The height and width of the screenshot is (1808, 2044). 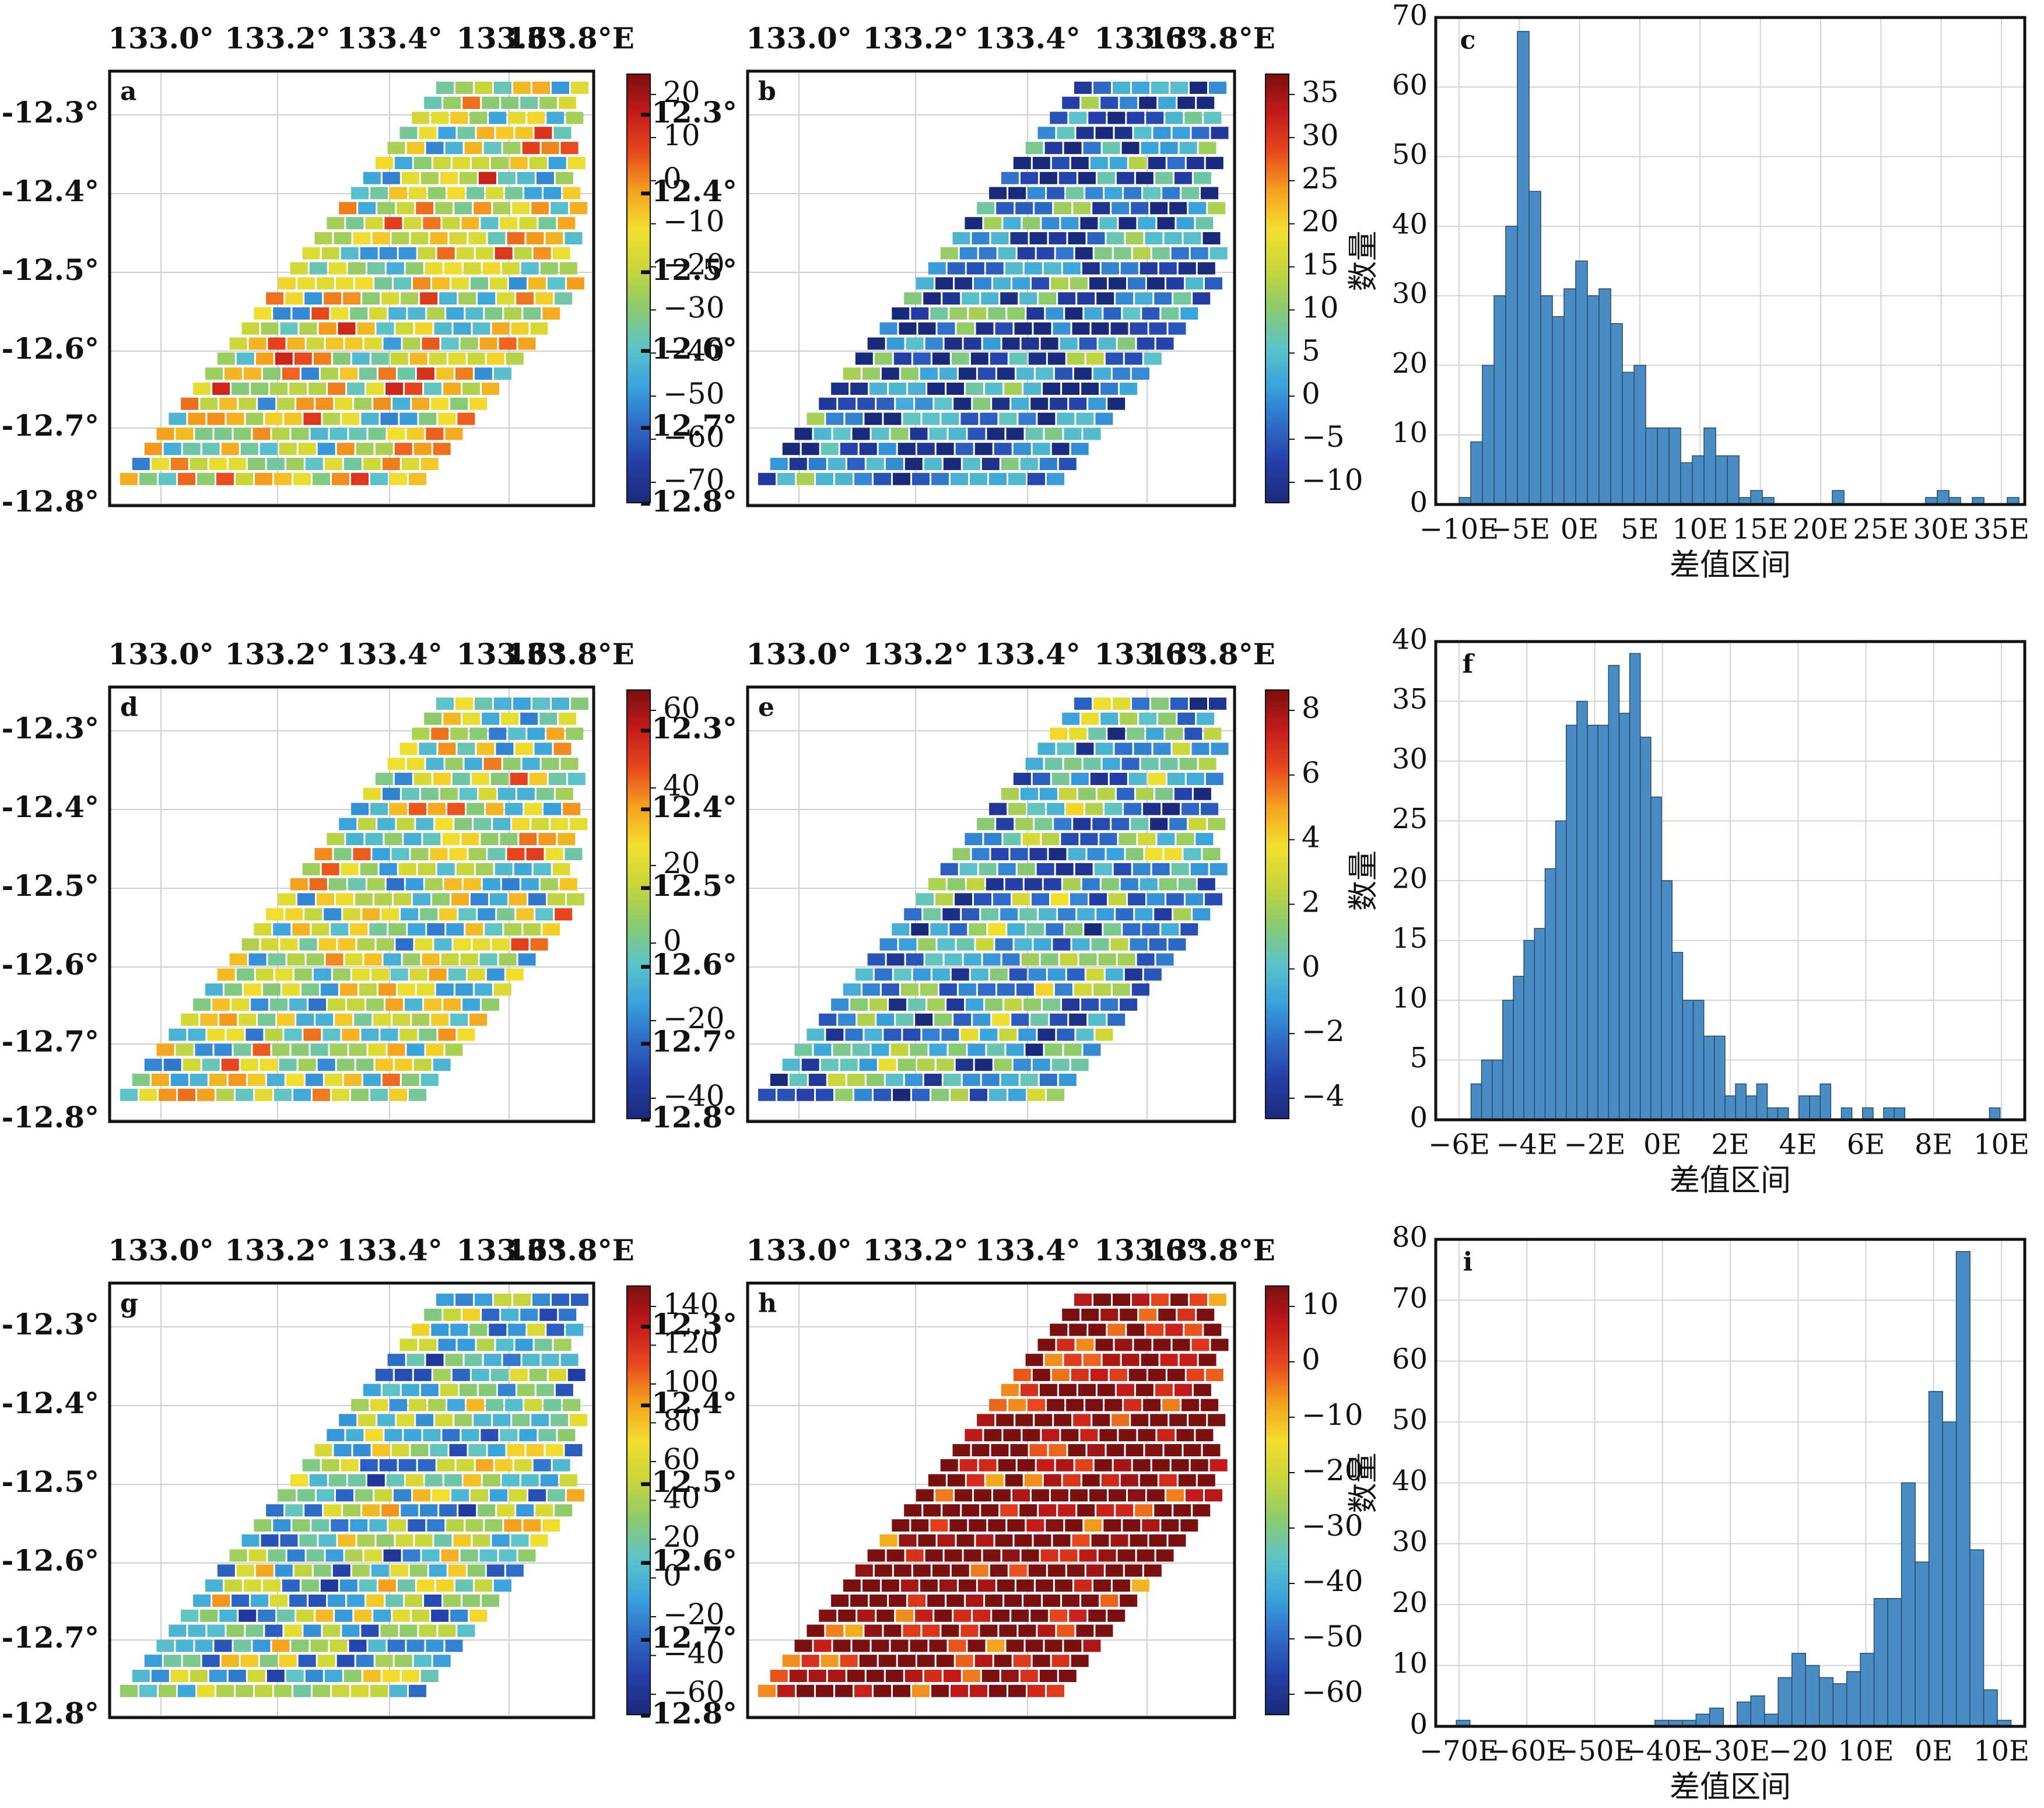 I want to click on colorbar-tick-label: 10, so click(x=1320, y=1304).